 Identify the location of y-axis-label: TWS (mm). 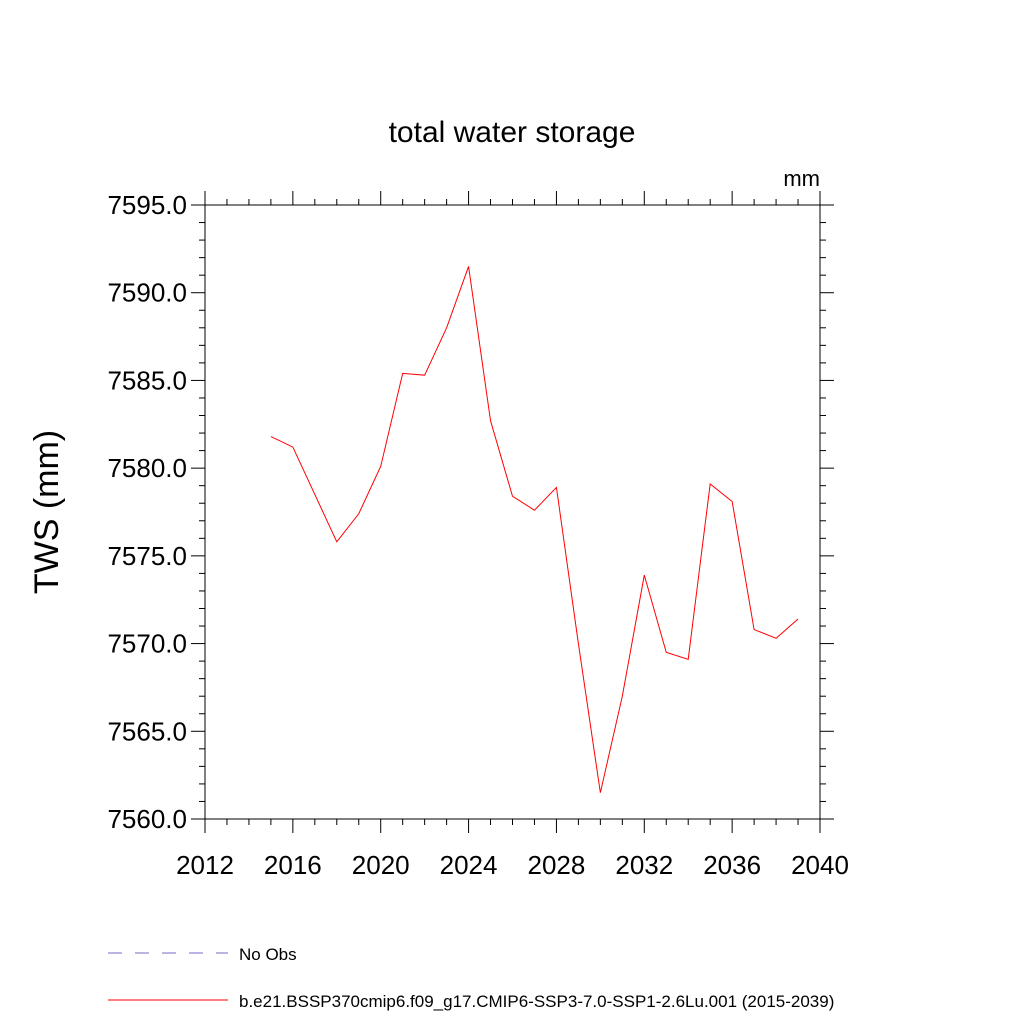
(47, 512).